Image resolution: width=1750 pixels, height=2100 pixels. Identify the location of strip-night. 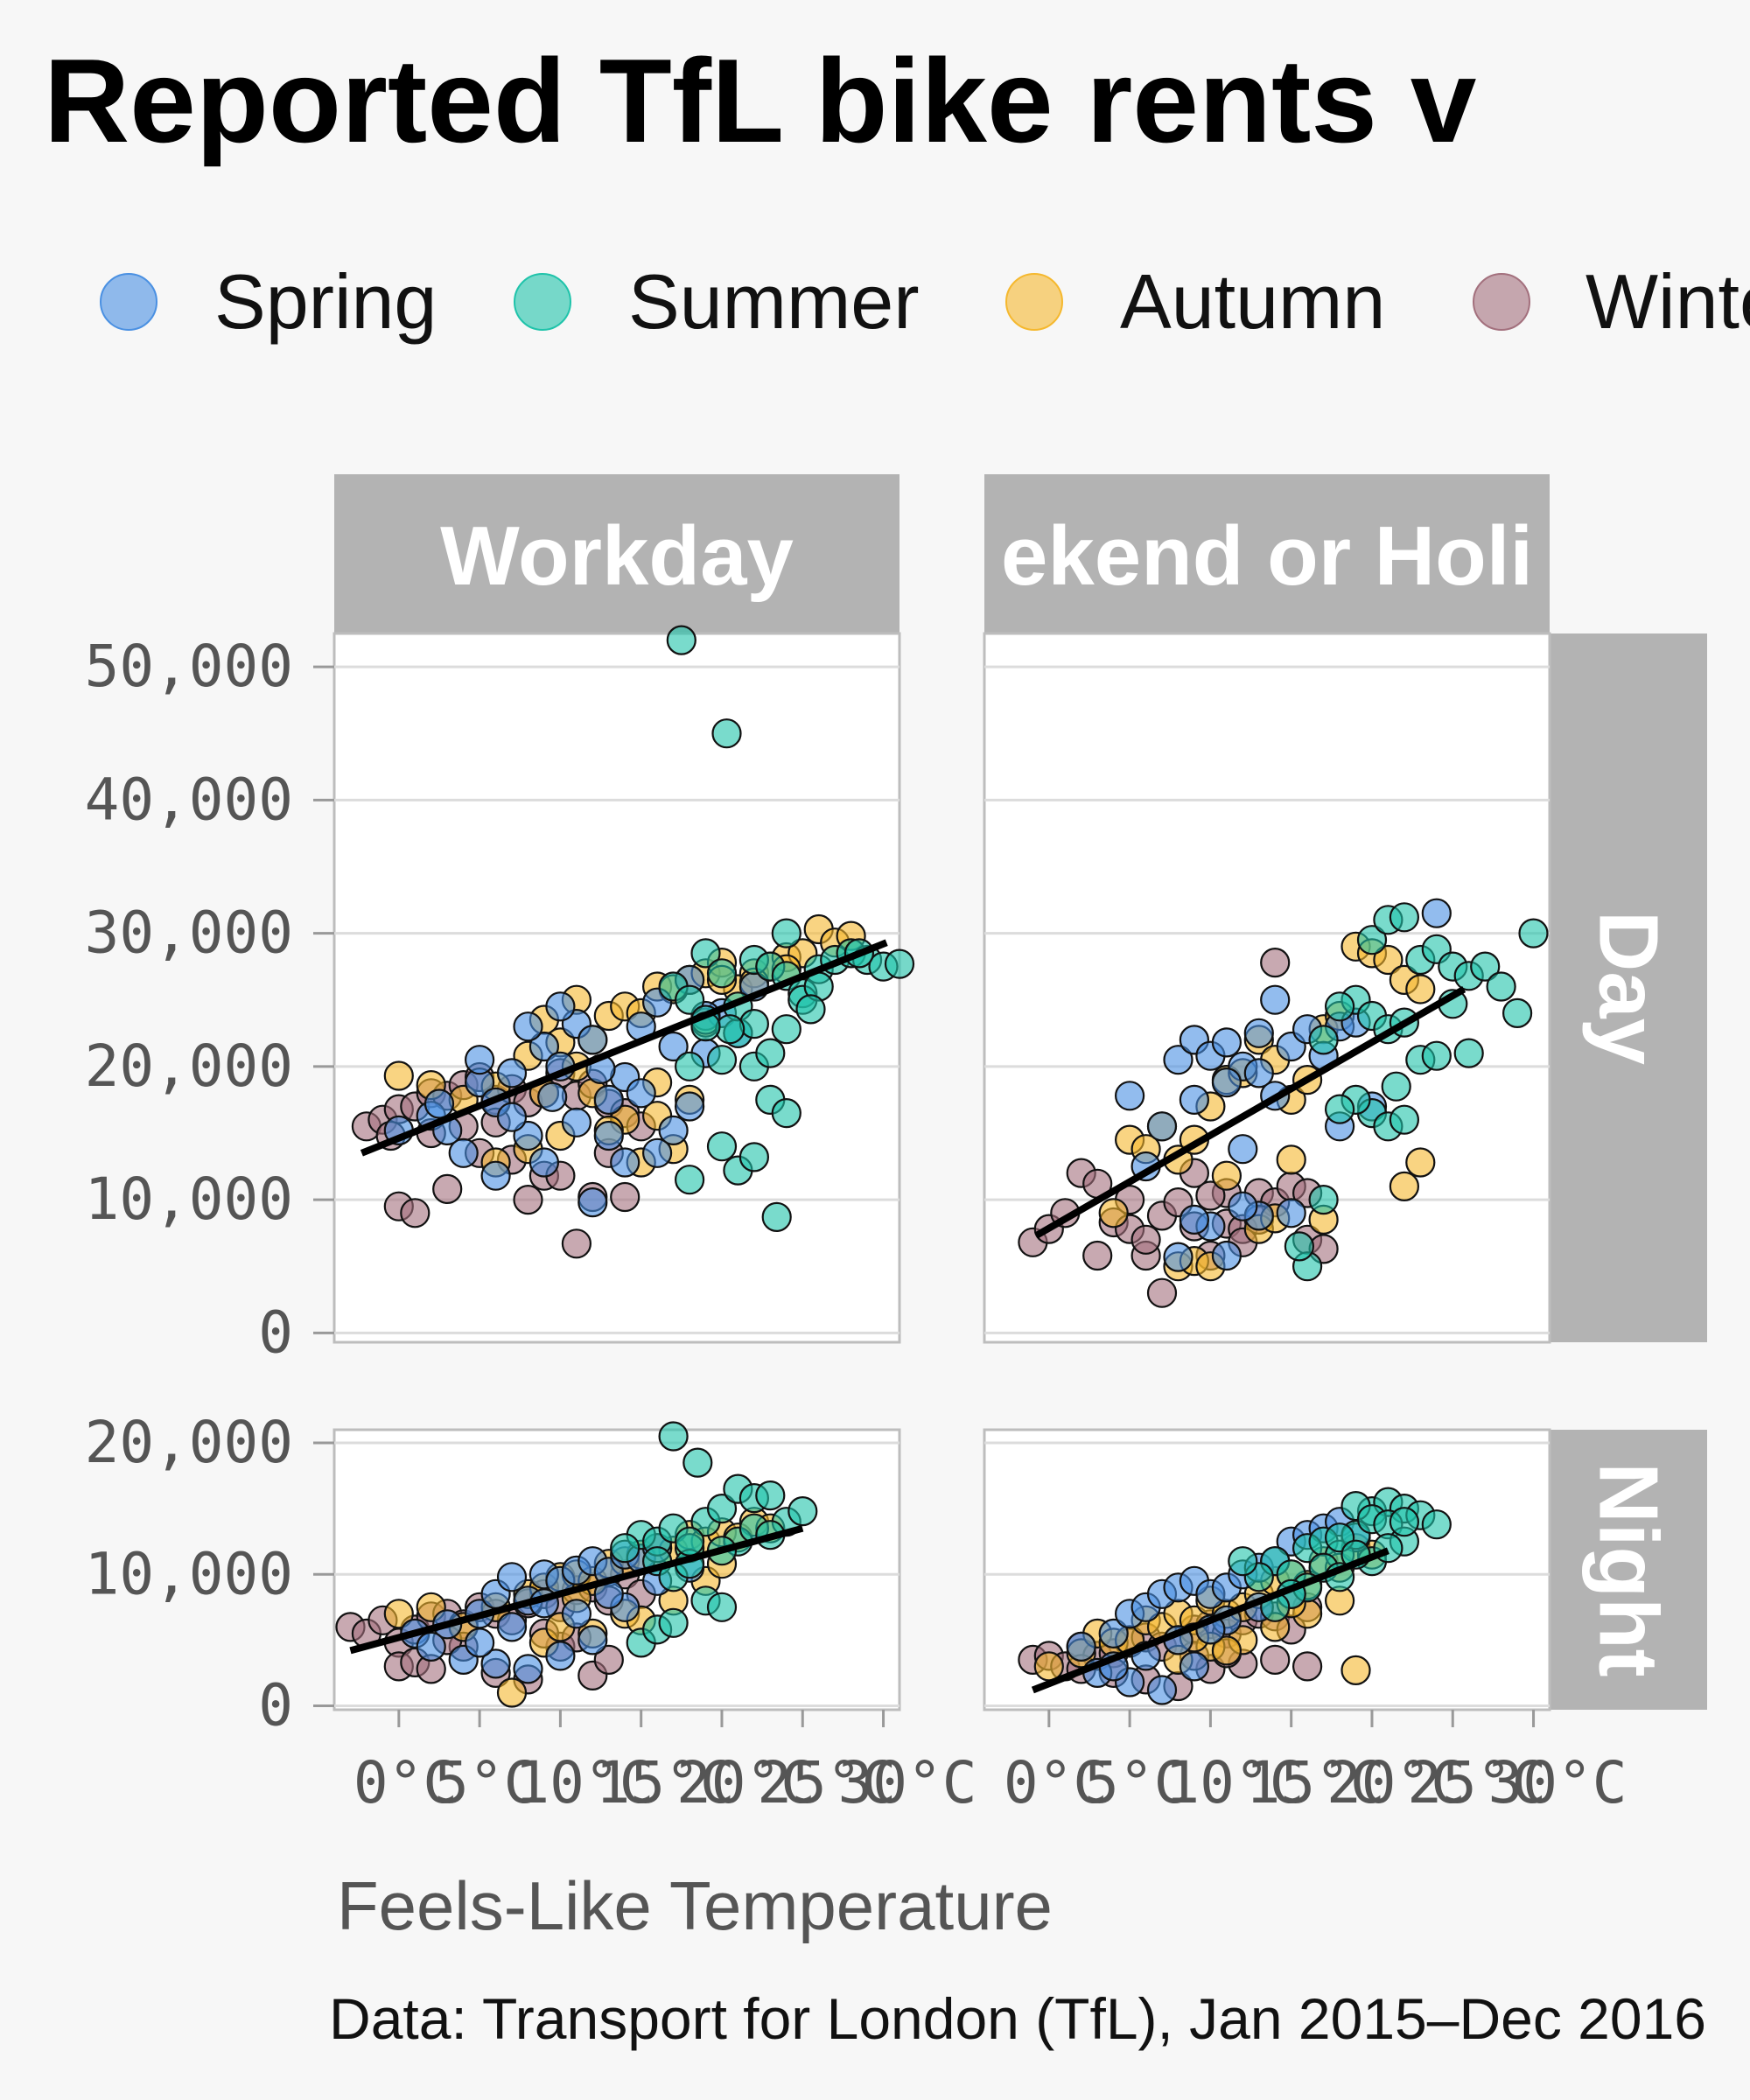
(1628, 1570).